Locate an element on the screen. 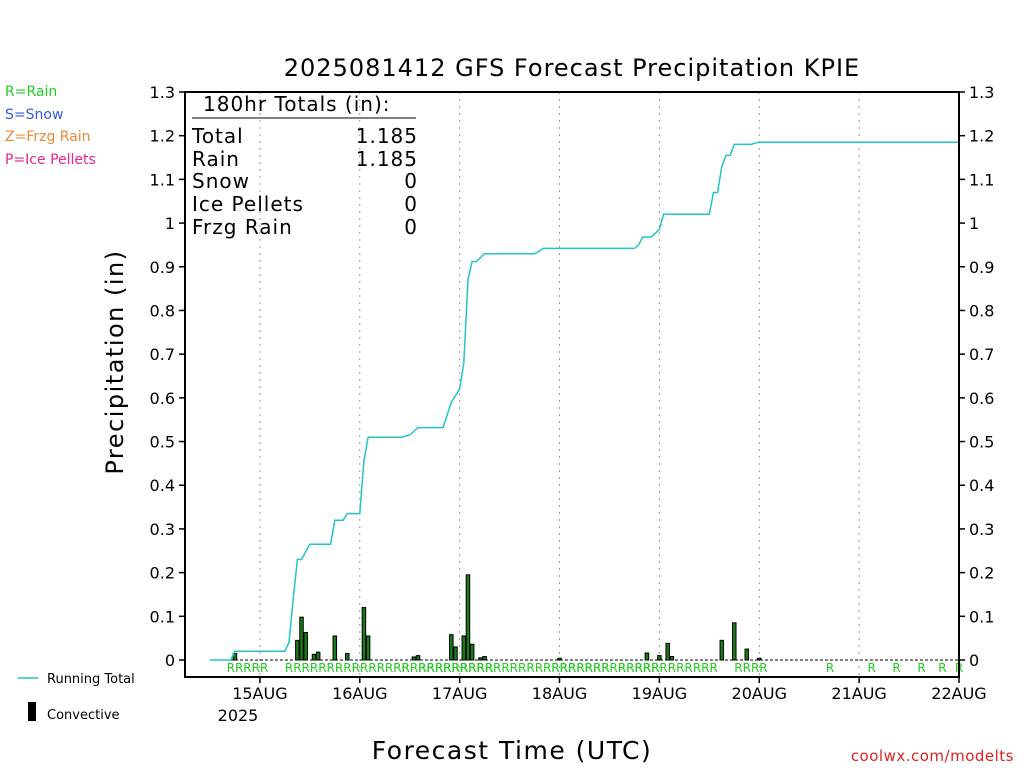  totals-header: 180hr Totals (in): is located at coordinates (297, 104).